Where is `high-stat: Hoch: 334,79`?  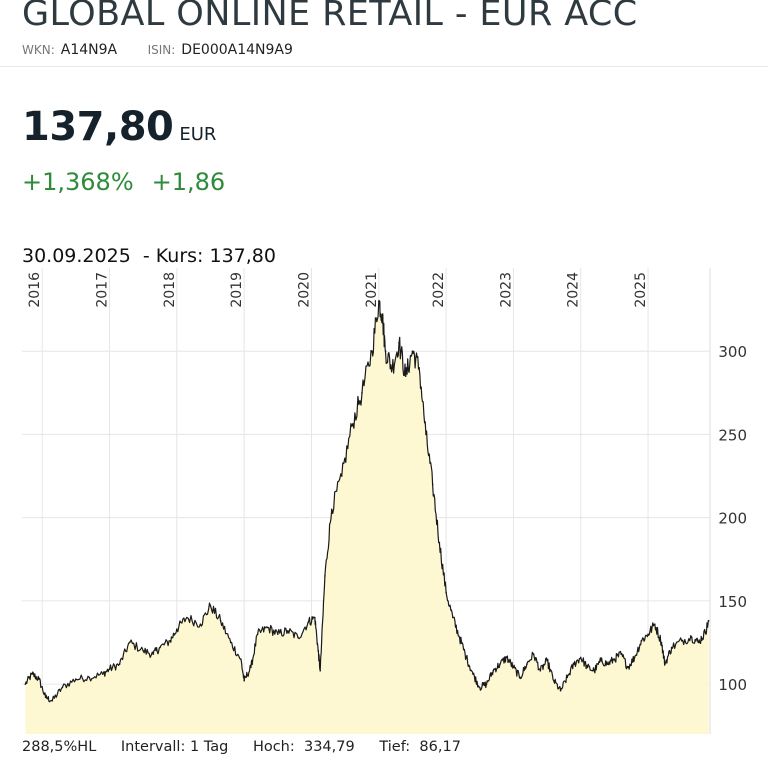
high-stat: Hoch: 334,79 is located at coordinates (304, 747).